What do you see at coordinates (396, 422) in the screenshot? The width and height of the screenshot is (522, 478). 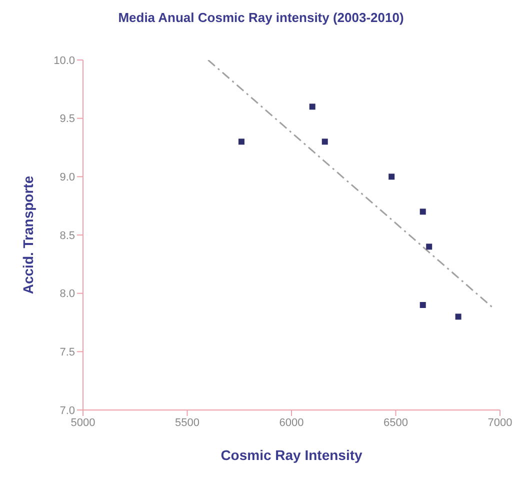 I see `x-tick-label: 6500` at bounding box center [396, 422].